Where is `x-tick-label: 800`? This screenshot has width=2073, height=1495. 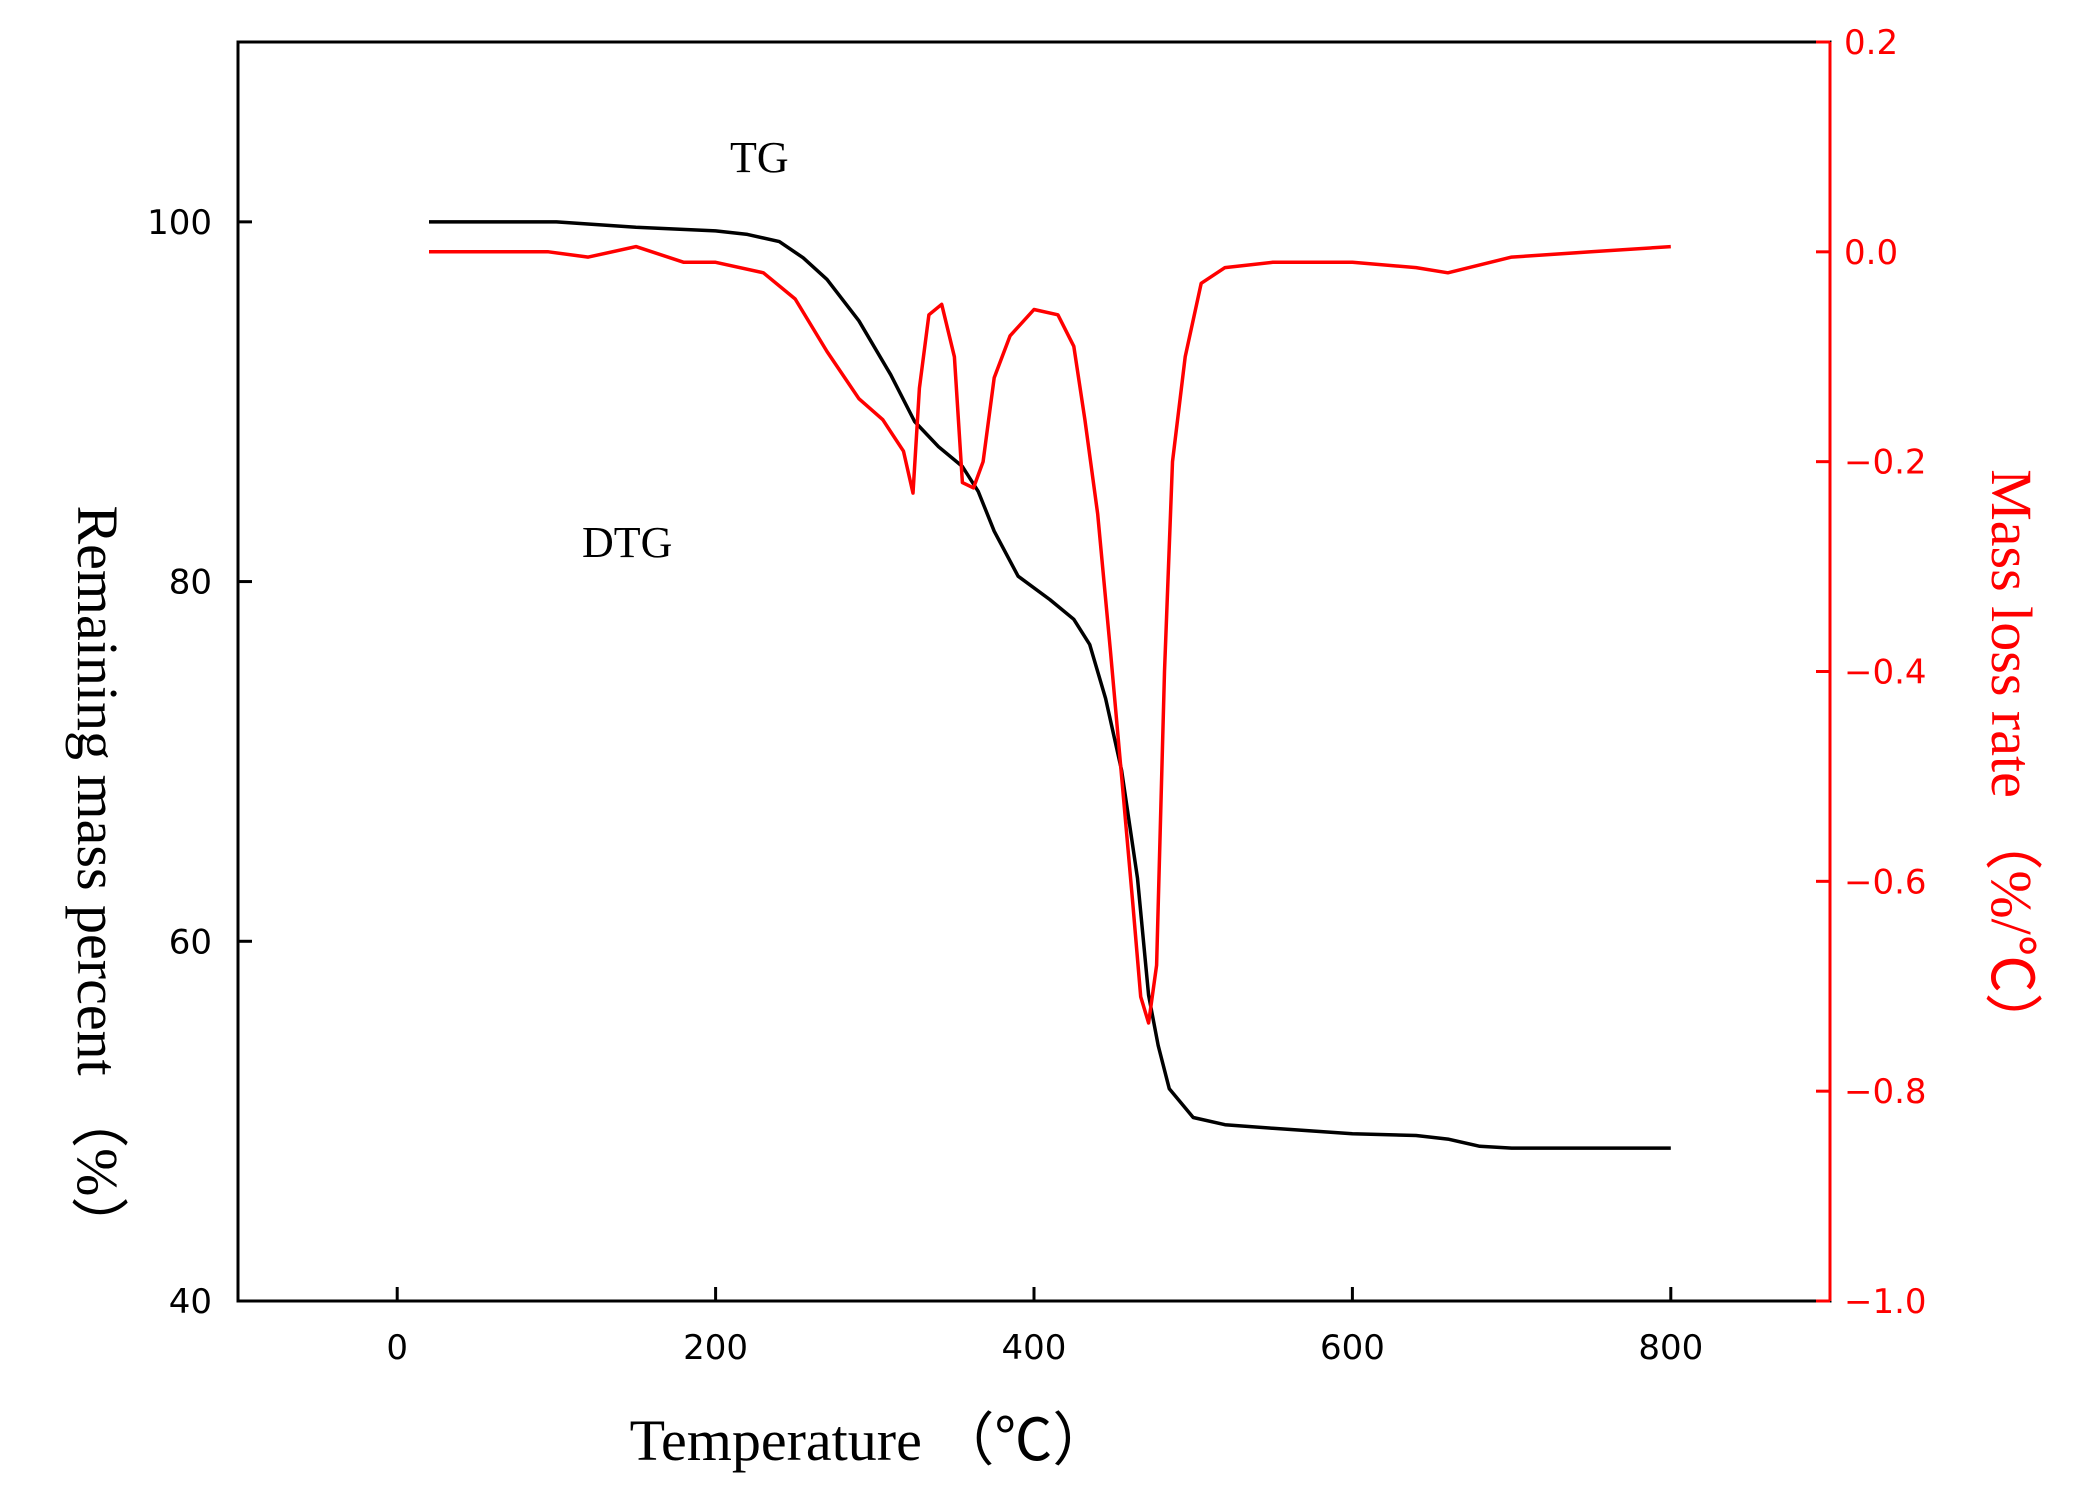 x-tick-label: 800 is located at coordinates (1670, 1348).